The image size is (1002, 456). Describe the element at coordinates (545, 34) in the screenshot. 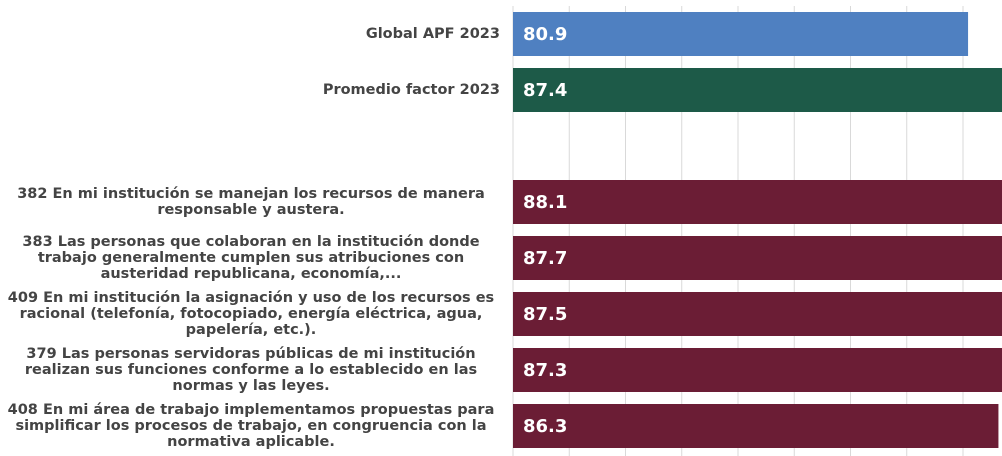

I see `value-label: 80.9` at that location.